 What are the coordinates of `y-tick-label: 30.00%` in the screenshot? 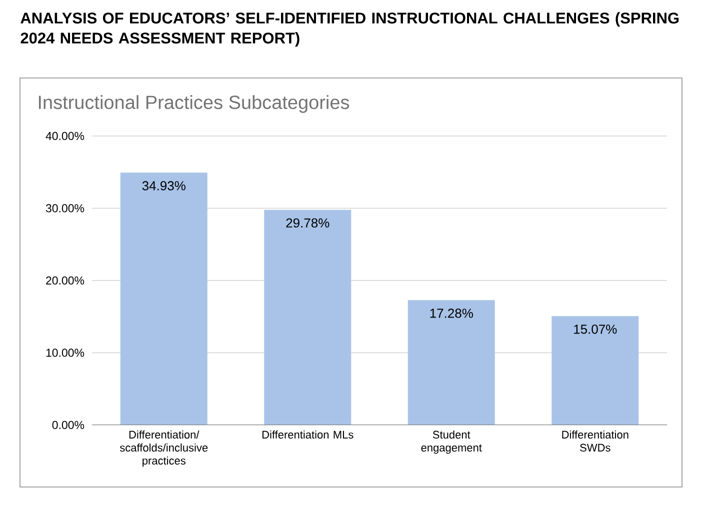 It's located at (65, 208).